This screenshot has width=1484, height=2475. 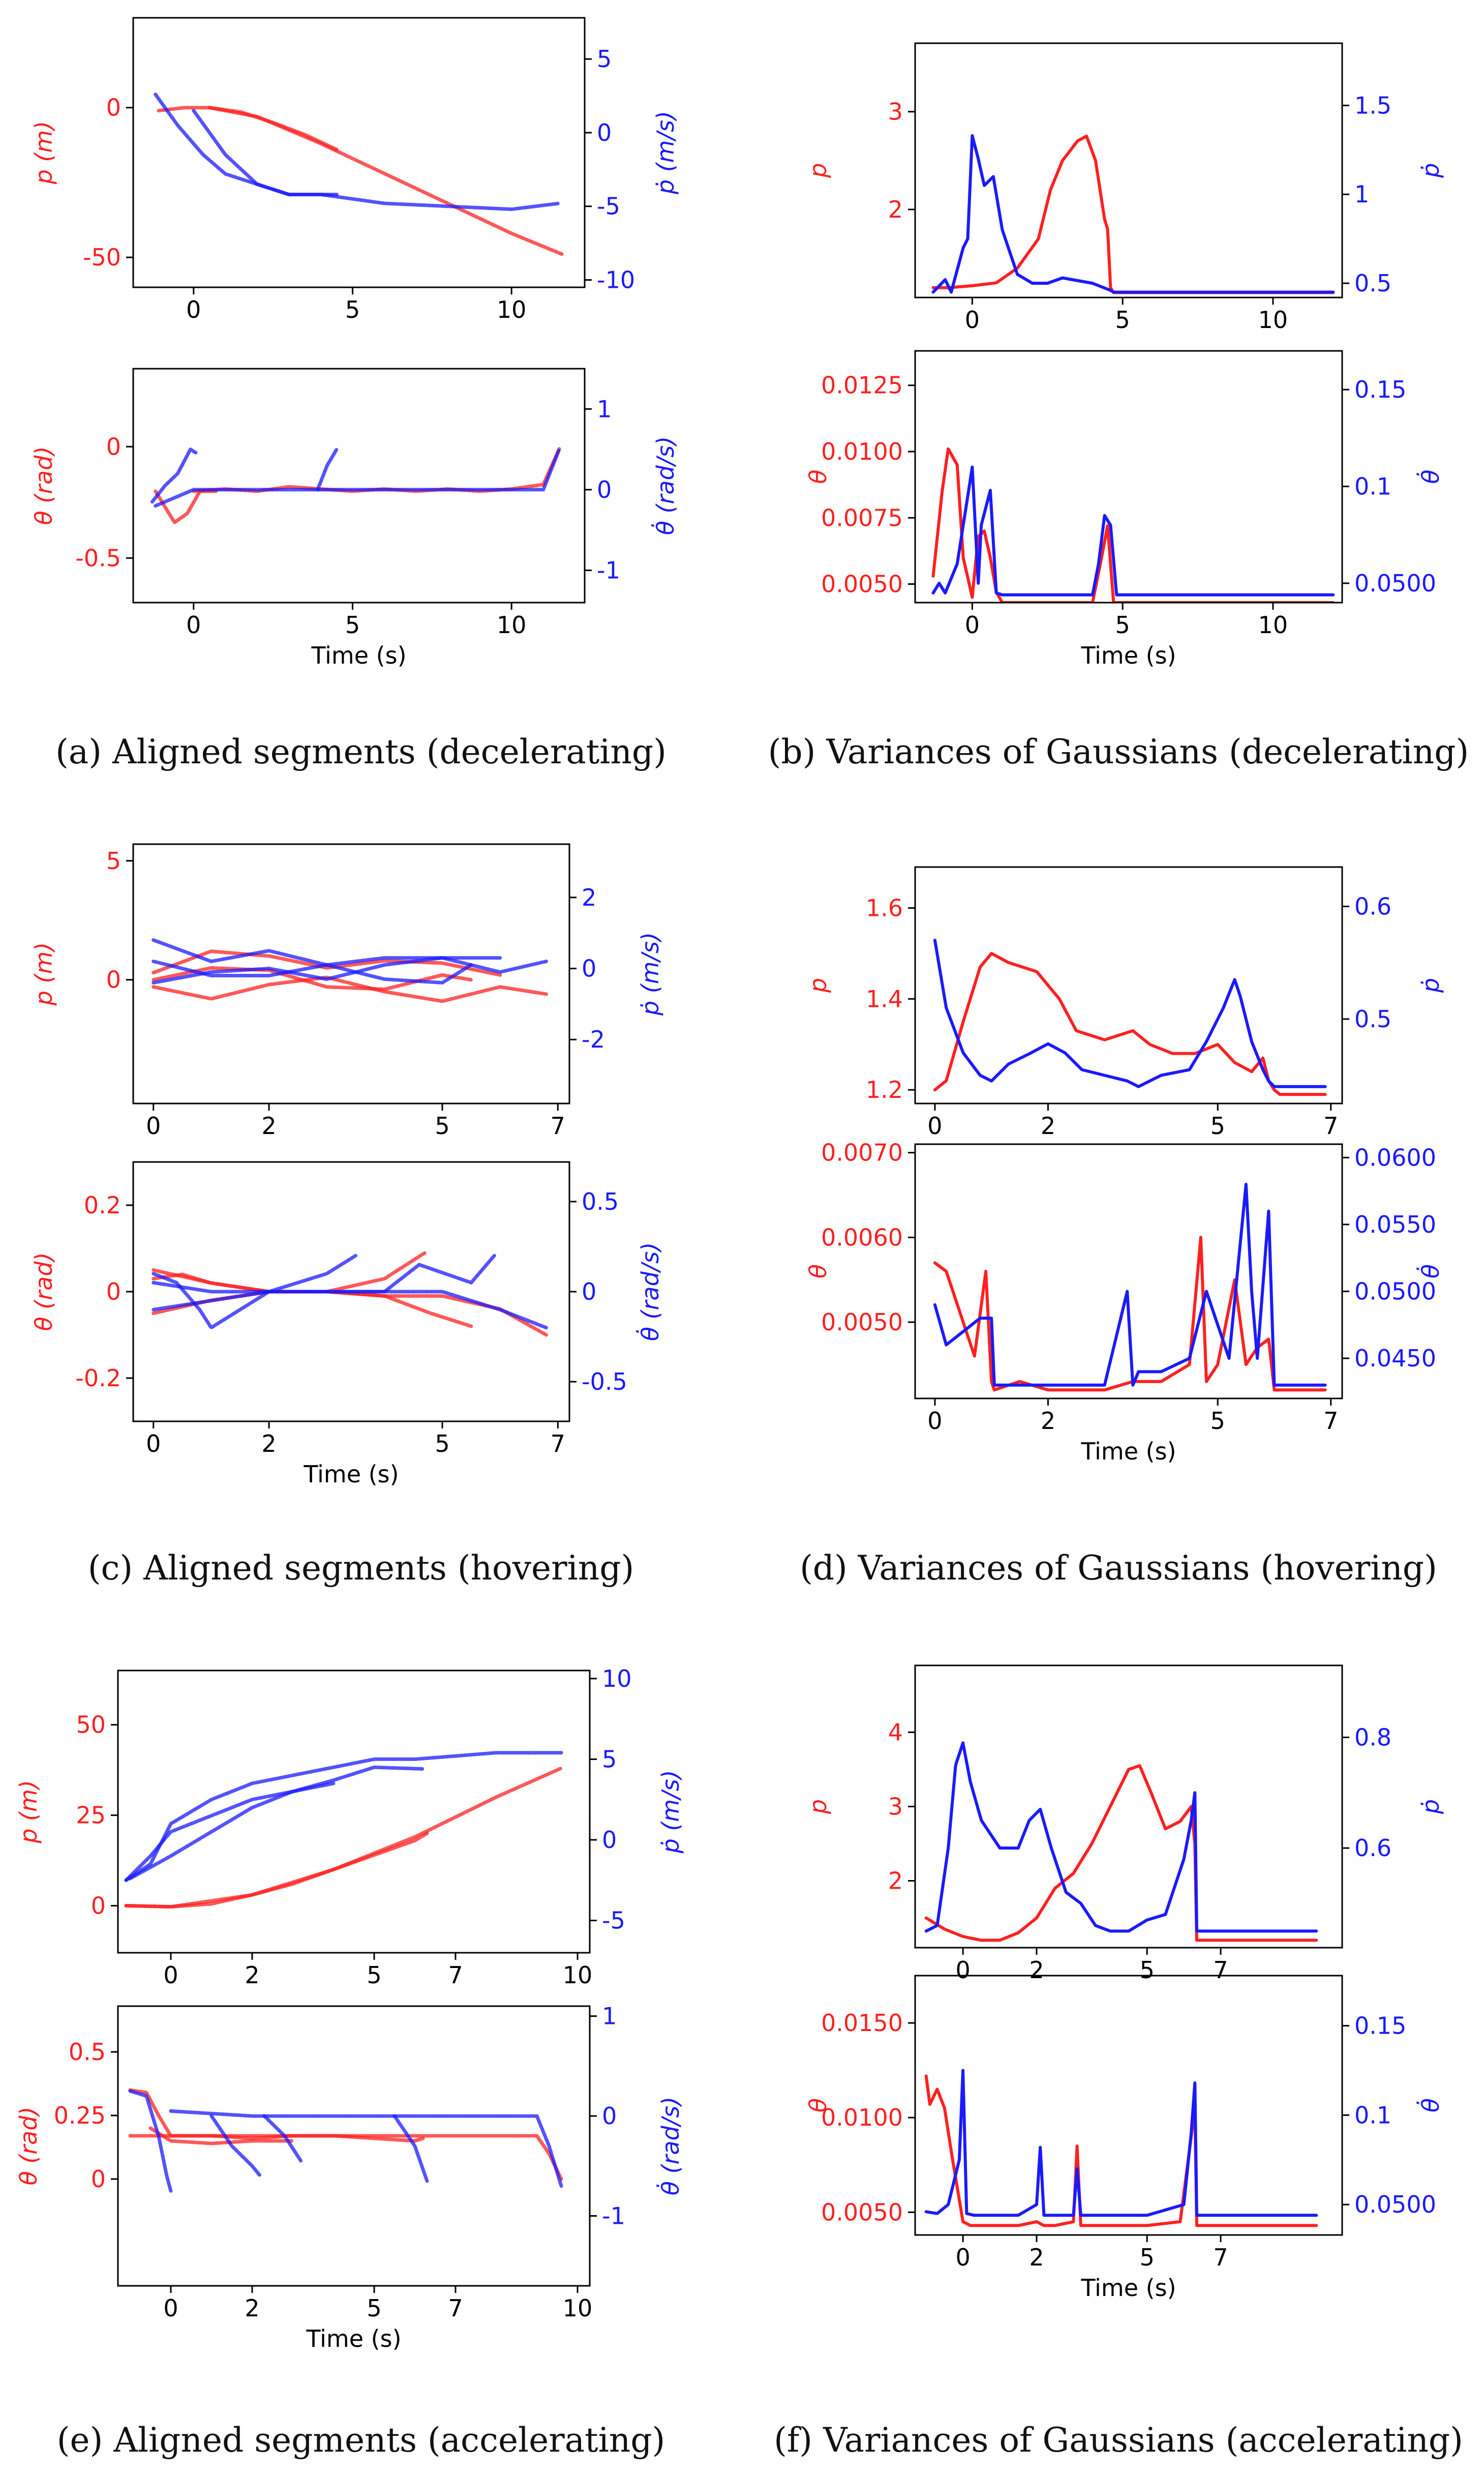 I want to click on plot-frame-e-top, so click(x=354, y=1812).